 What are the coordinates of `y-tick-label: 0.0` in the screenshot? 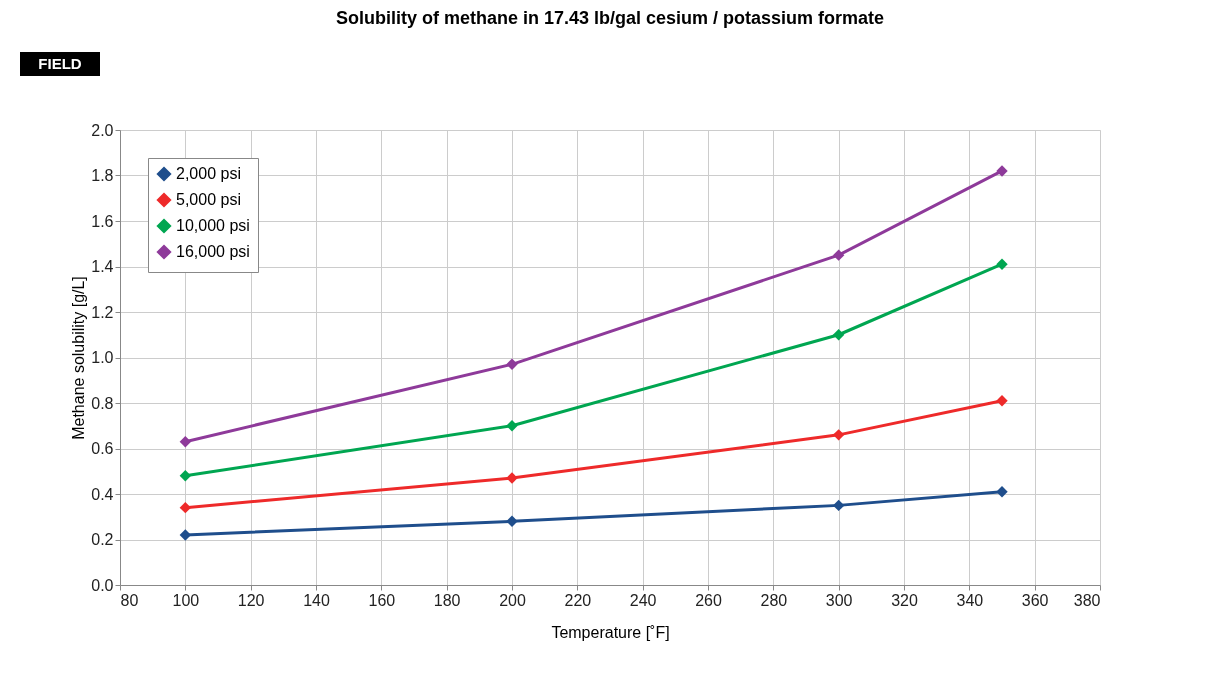 It's located at (102, 585).